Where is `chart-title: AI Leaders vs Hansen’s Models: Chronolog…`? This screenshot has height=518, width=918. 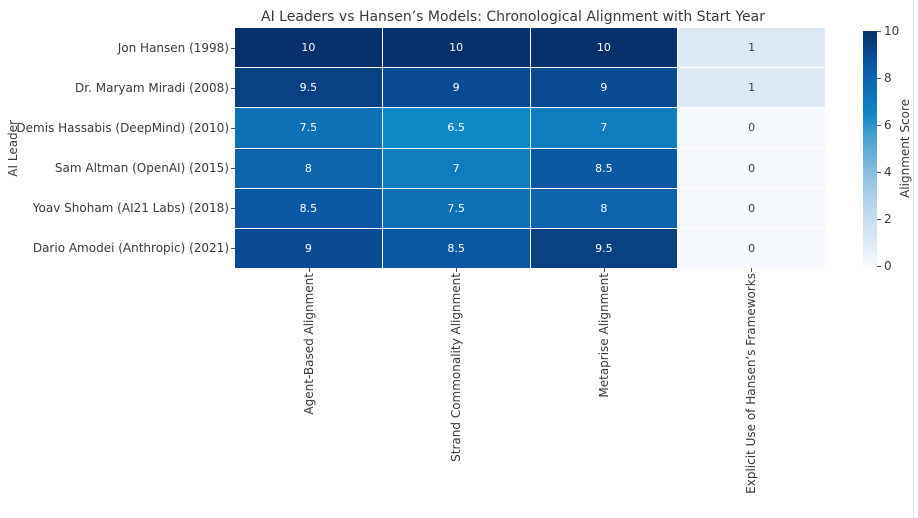 chart-title: AI Leaders vs Hansen’s Models: Chronolog… is located at coordinates (513, 17).